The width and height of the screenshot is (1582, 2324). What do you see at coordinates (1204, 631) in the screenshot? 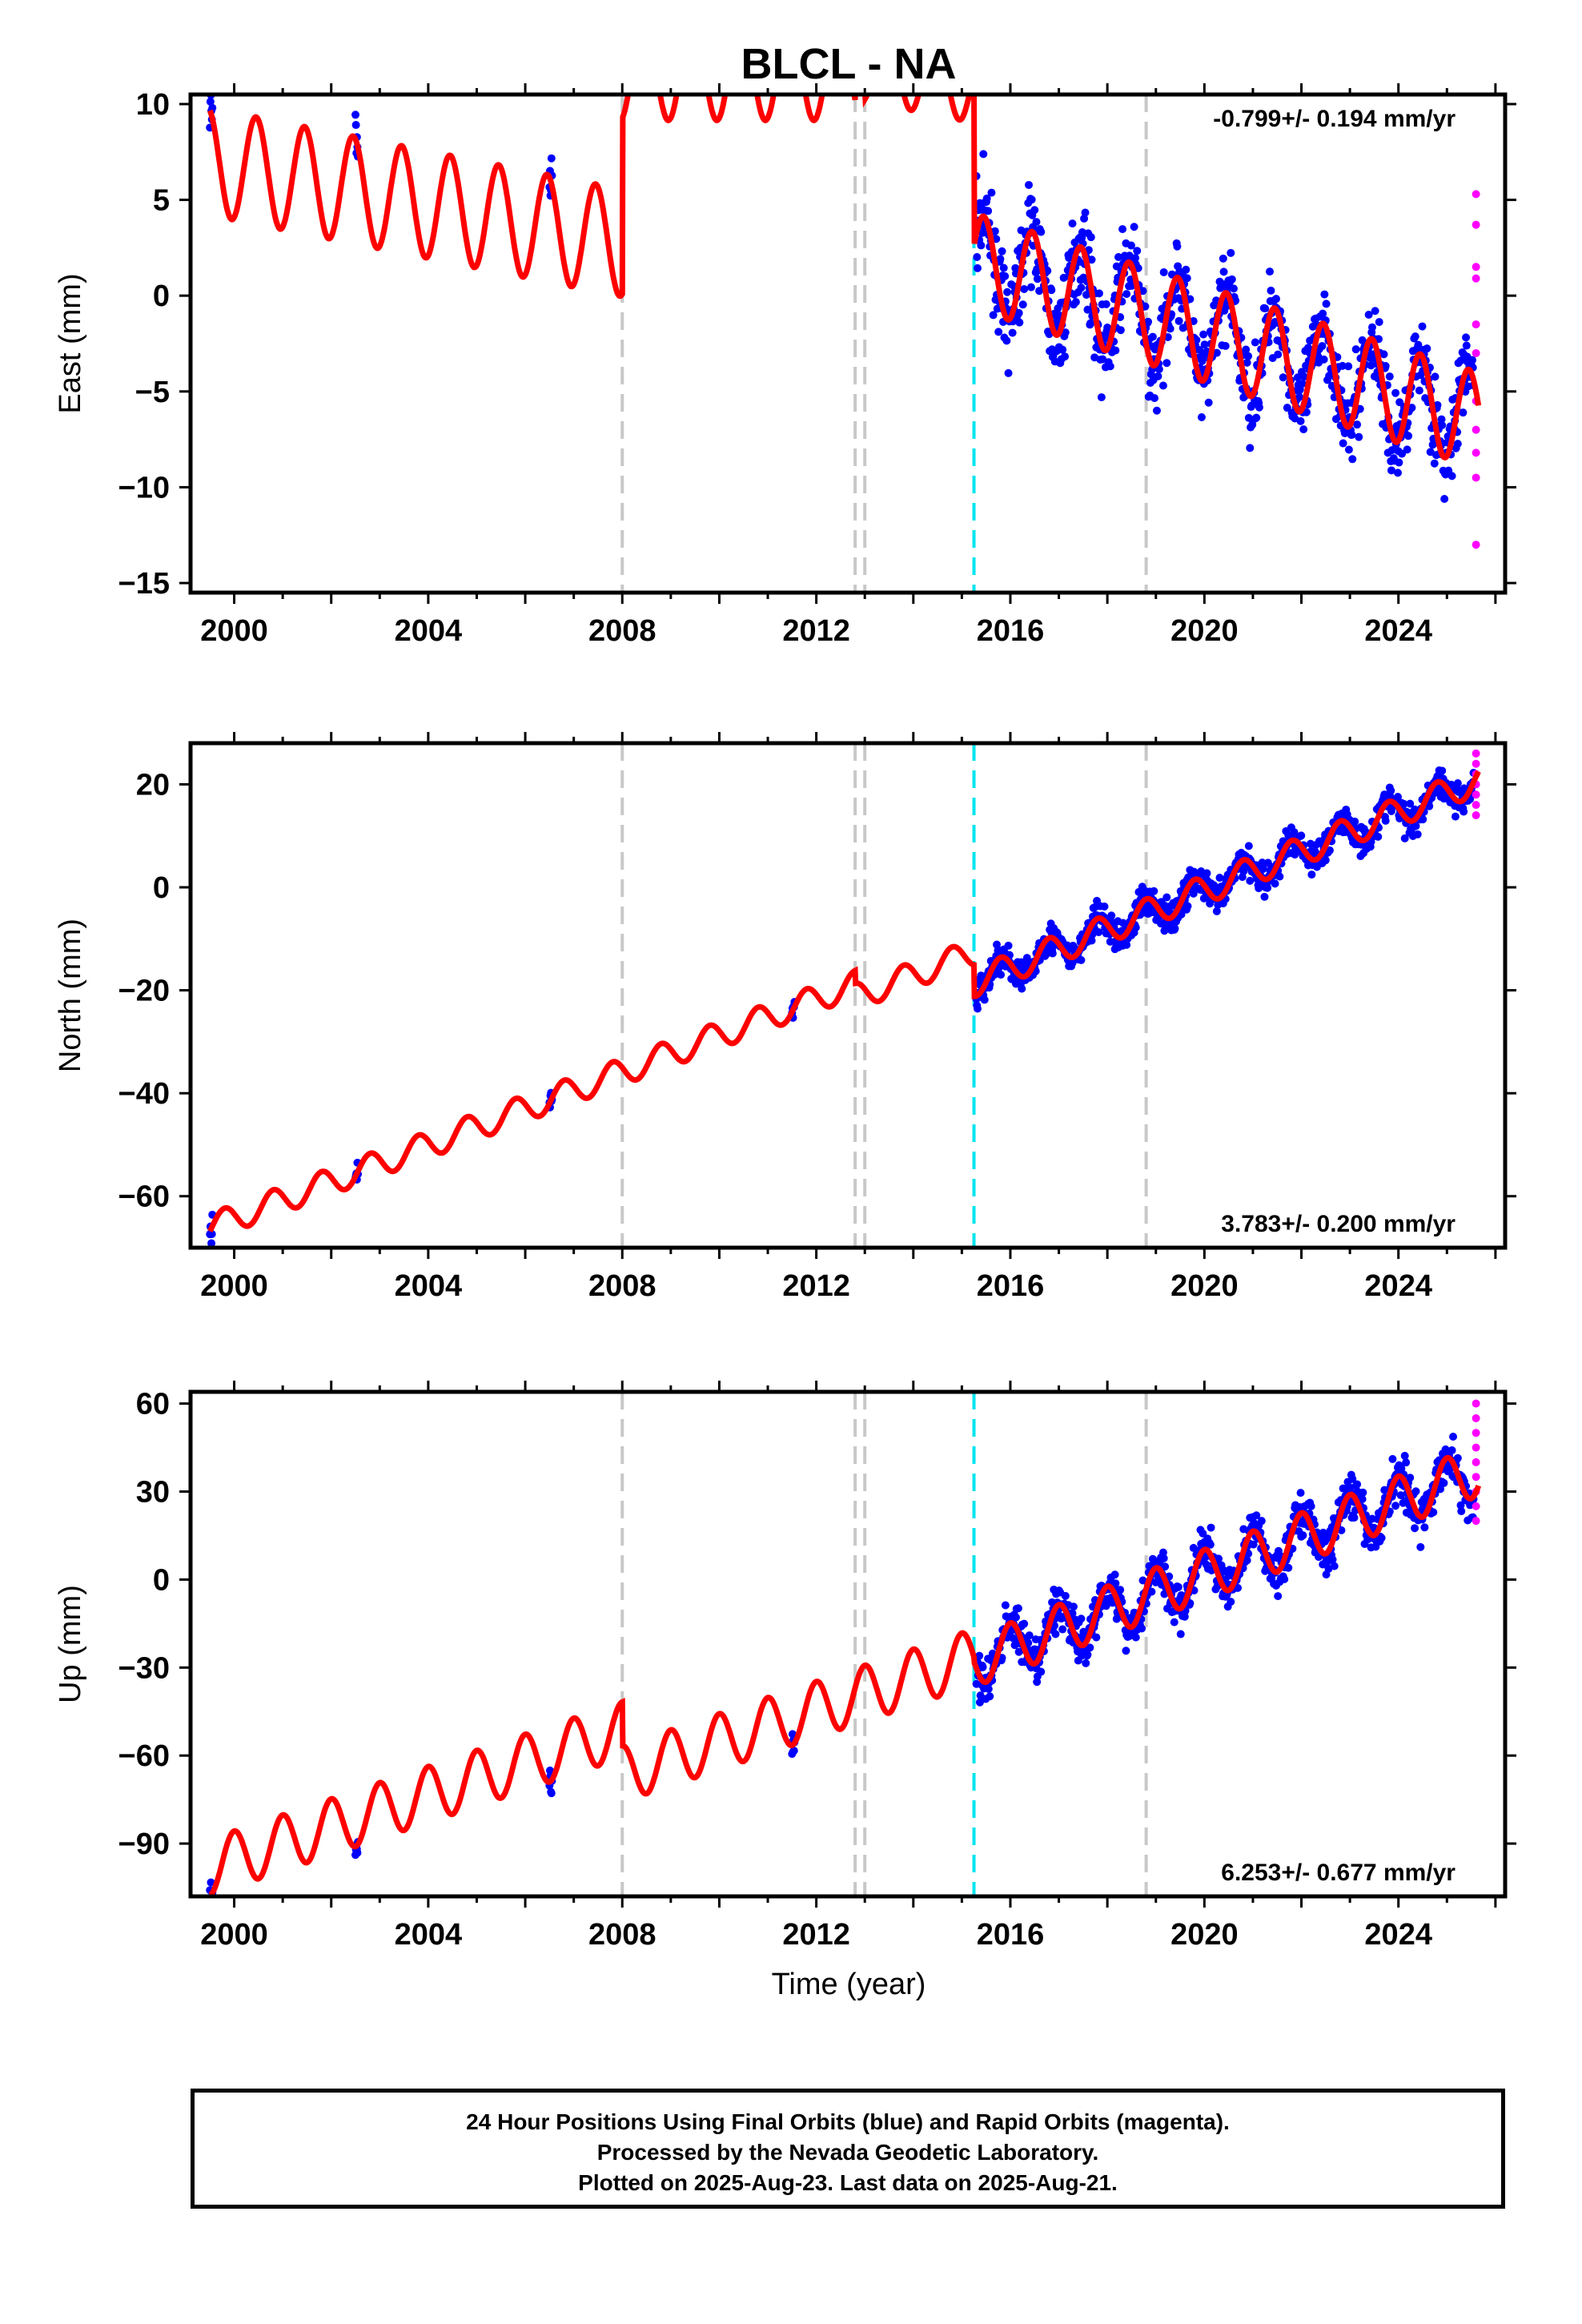
I see `x-tick-label: 2020` at bounding box center [1204, 631].